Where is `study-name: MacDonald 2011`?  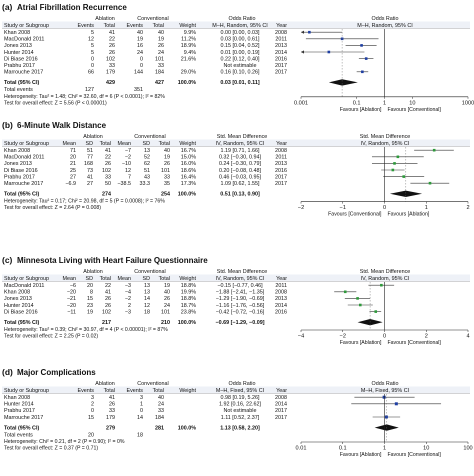 study-name: MacDonald 2011 is located at coordinates (24, 286).